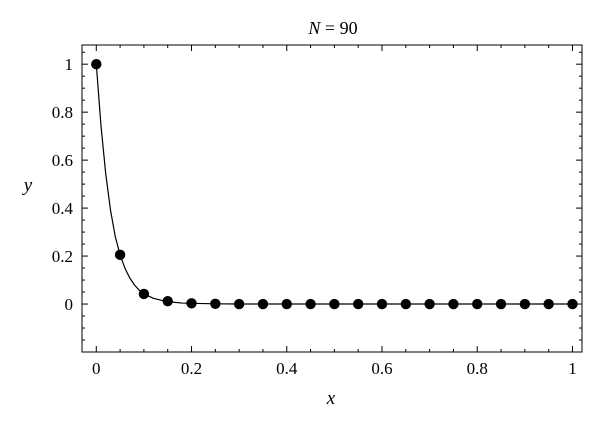  What do you see at coordinates (62, 160) in the screenshot?
I see `y-tick-label: 0.6` at bounding box center [62, 160].